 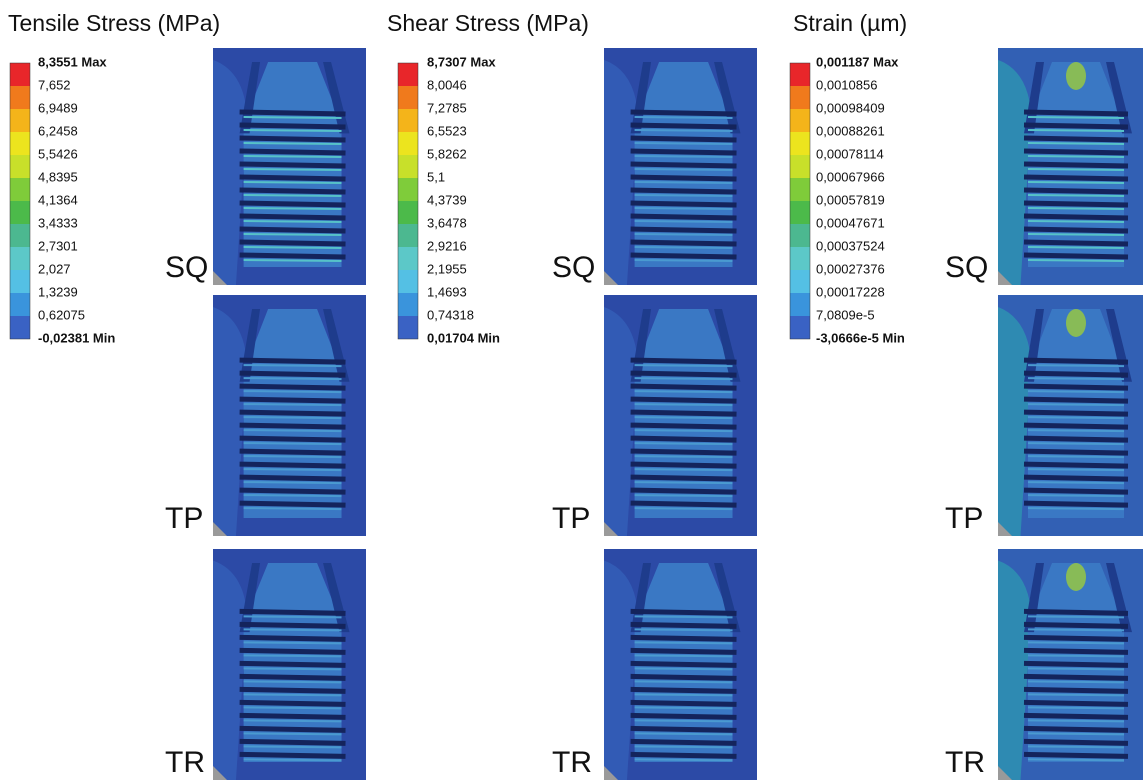 I want to click on result-image, so click(x=680, y=415).